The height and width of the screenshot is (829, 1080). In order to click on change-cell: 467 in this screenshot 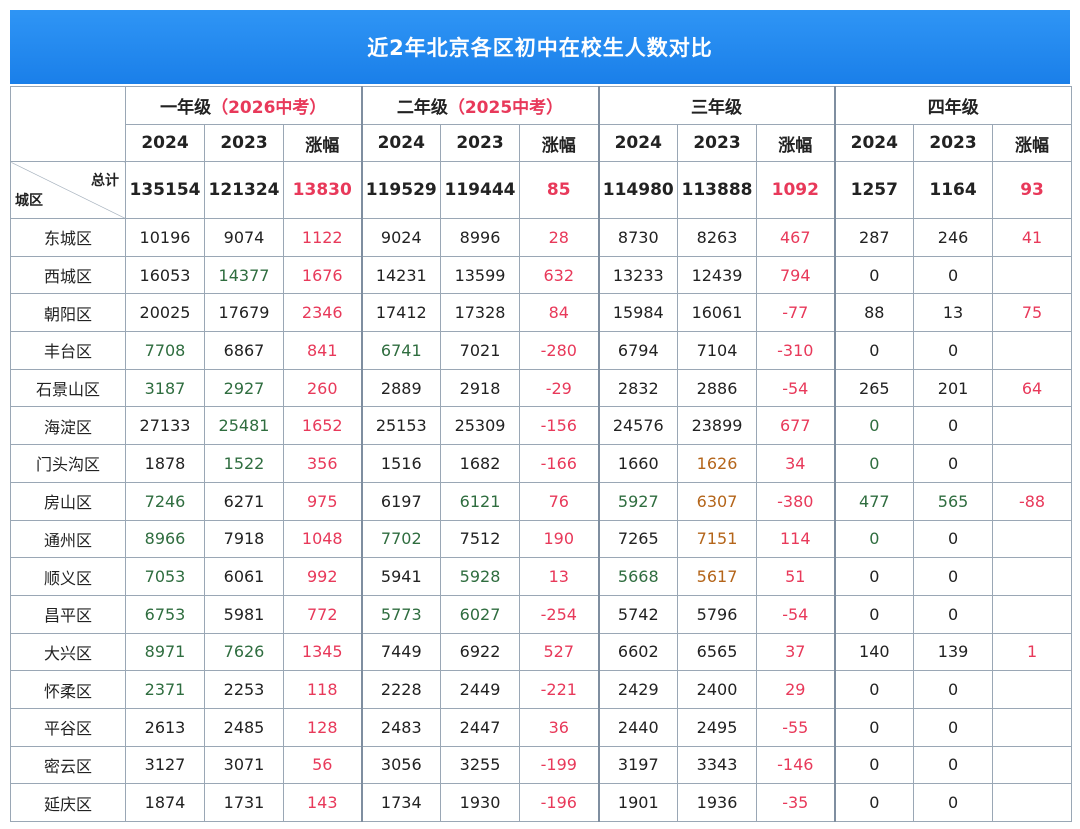, I will do `click(796, 237)`.